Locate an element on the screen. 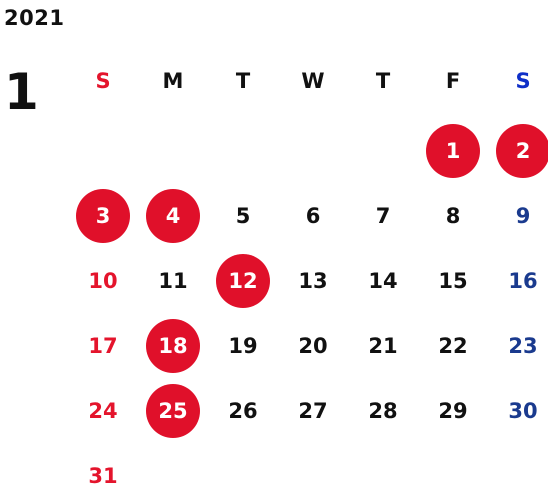  date-cell-9: 9 is located at coordinates (523, 216).